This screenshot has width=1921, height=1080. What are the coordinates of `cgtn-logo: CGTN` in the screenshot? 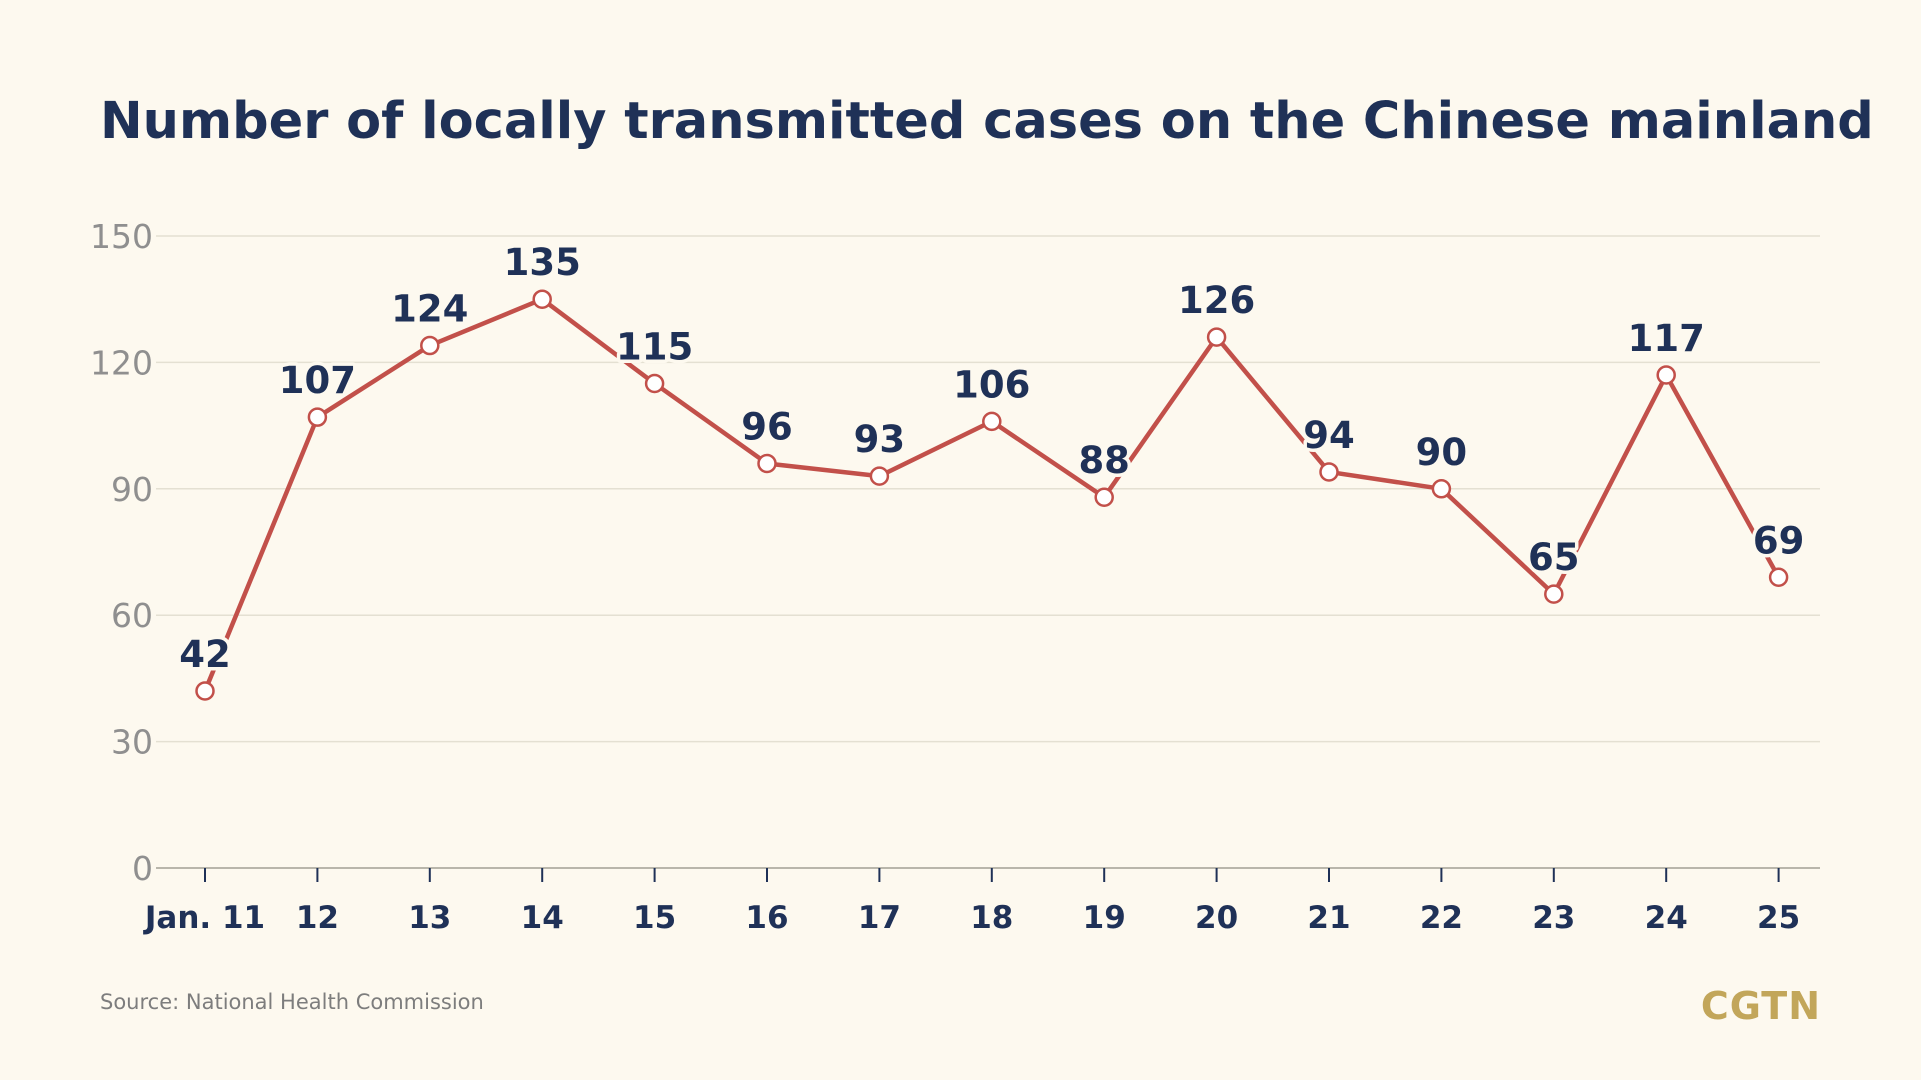 It's located at (1760, 1006).